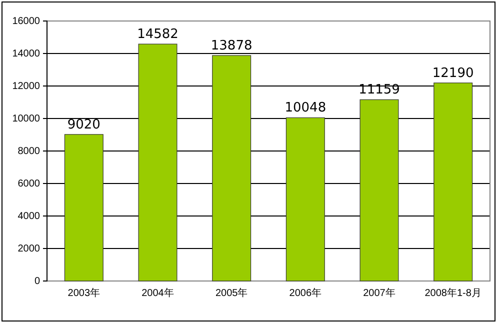  What do you see at coordinates (26, 22) in the screenshot?
I see `y-tick-label: 16000` at bounding box center [26, 22].